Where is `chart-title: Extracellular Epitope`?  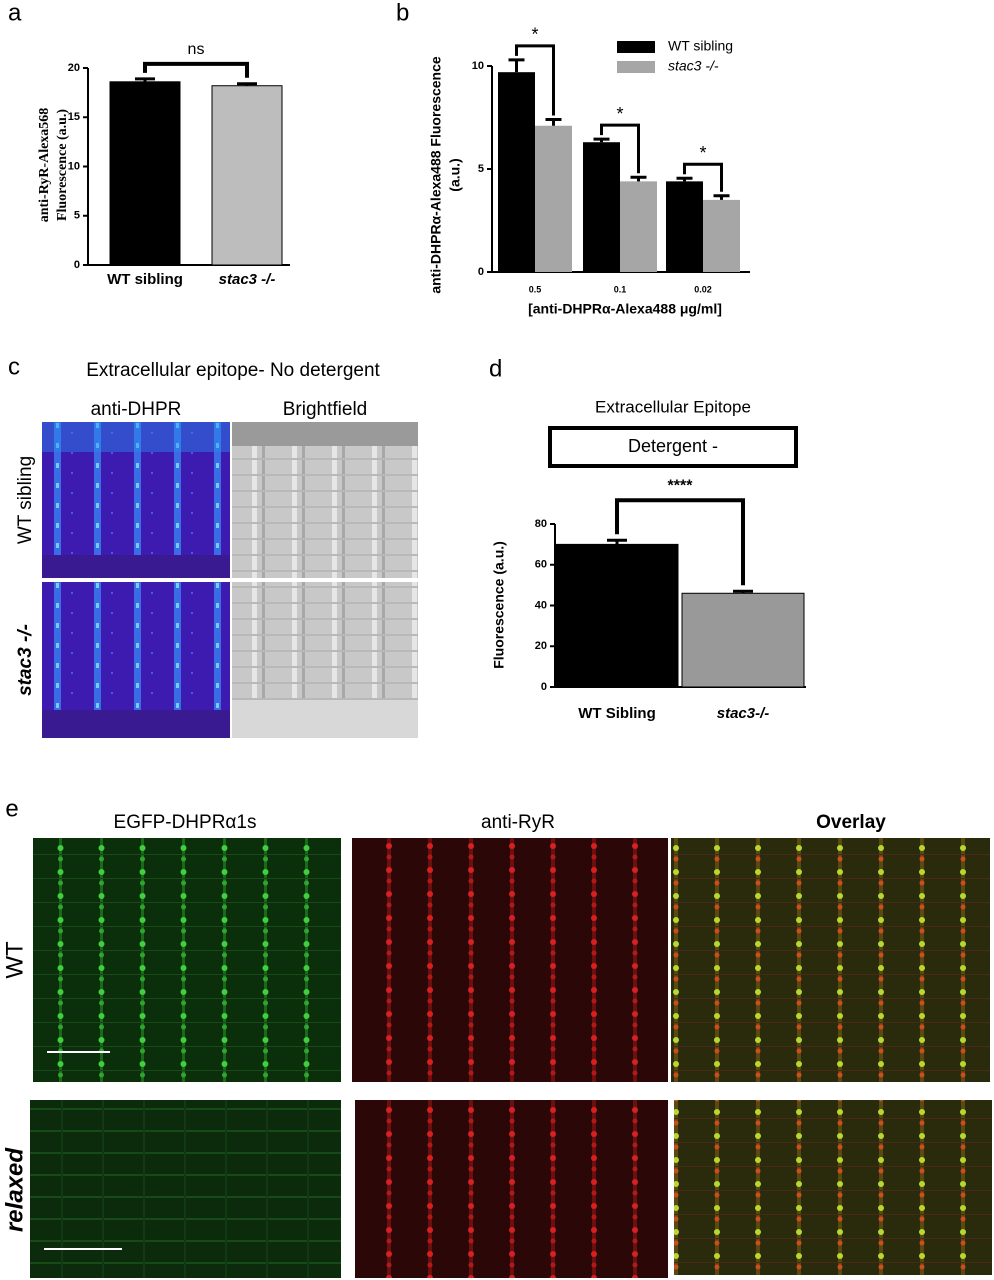
chart-title: Extracellular Epitope is located at coordinates (673, 406).